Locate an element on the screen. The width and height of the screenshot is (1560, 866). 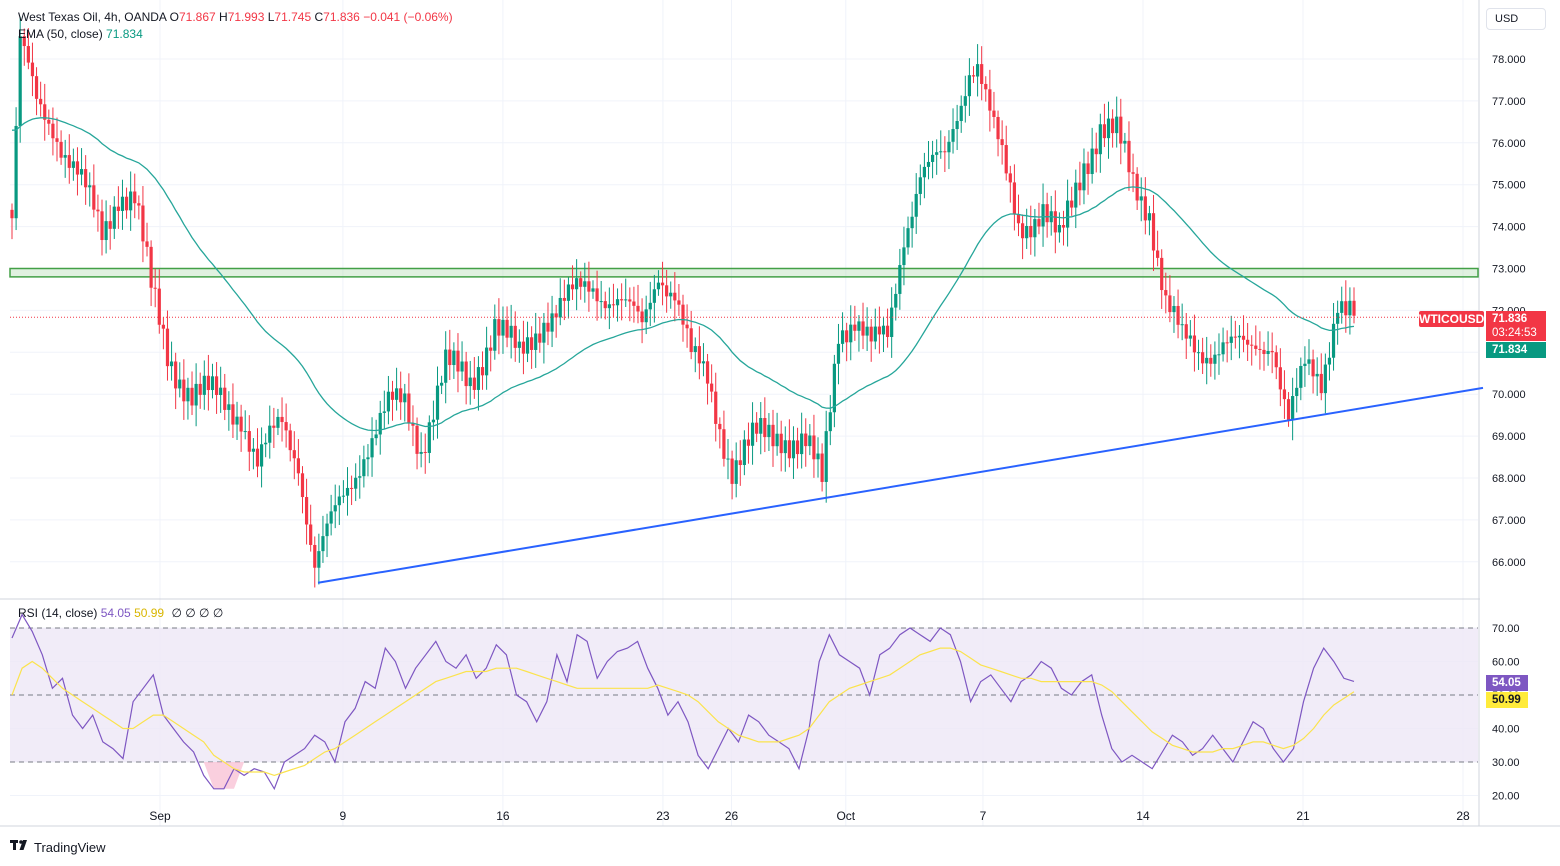
rsi-label: RSI (14, close) is located at coordinates (58, 613).